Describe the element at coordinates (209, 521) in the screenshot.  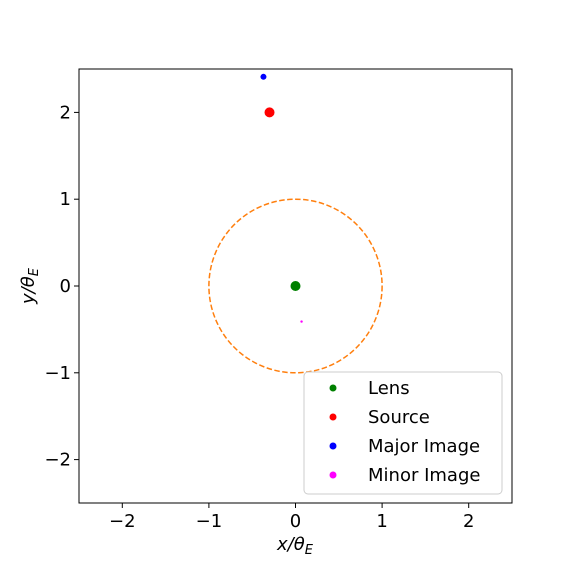
I see `x-tick-label: −1` at that location.